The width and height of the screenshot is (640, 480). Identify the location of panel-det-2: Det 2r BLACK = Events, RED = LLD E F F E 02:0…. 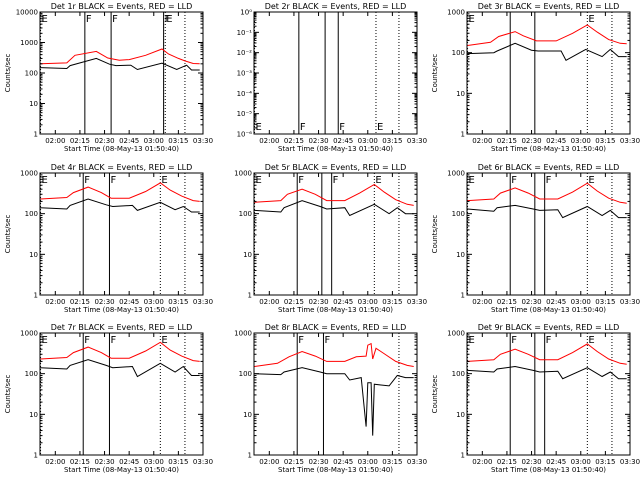
(332, 77).